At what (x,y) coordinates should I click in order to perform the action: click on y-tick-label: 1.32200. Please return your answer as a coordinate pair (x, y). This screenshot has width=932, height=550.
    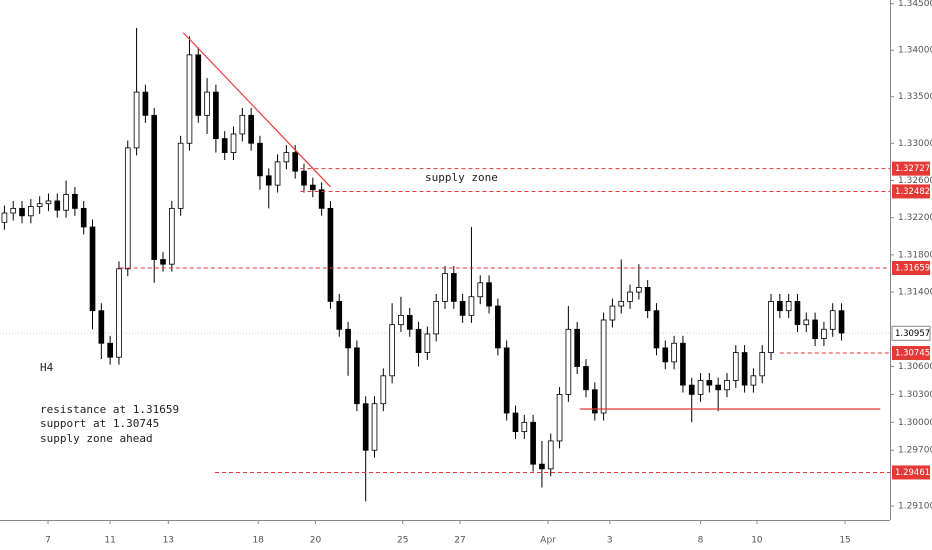
    Looking at the image, I should click on (915, 218).